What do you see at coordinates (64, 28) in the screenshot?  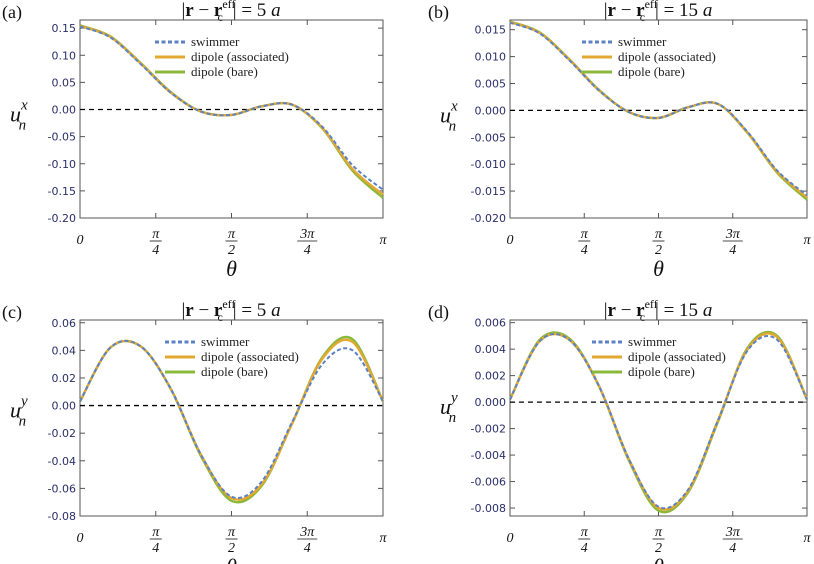 I see `y-tick-label: 0.15` at bounding box center [64, 28].